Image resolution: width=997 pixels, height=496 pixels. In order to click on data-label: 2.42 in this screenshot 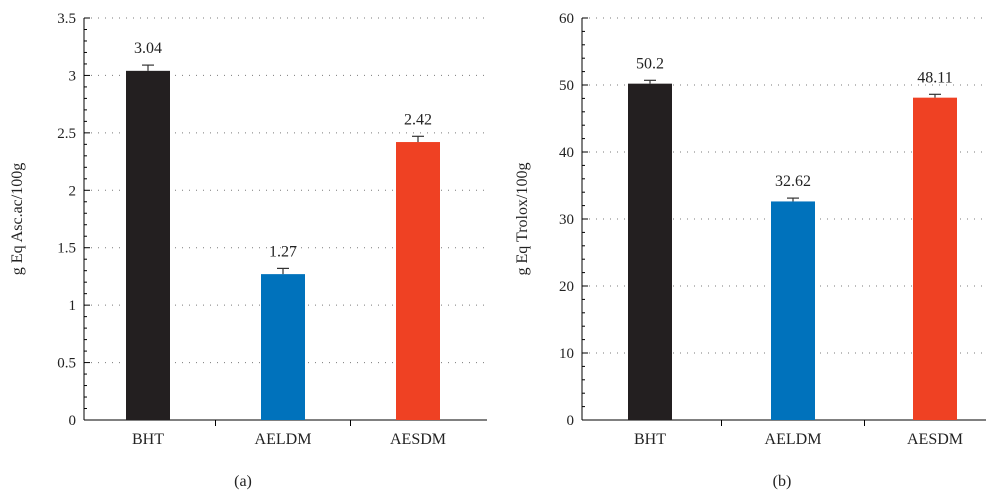, I will do `click(418, 119)`.